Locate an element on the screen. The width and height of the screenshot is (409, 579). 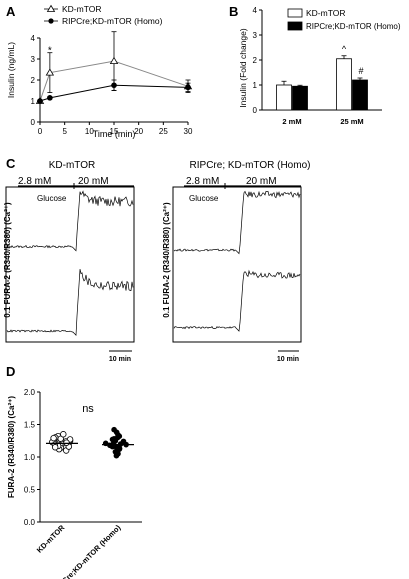
panel-c-left-cond-high: 20 mM is located at coordinates (93, 181).